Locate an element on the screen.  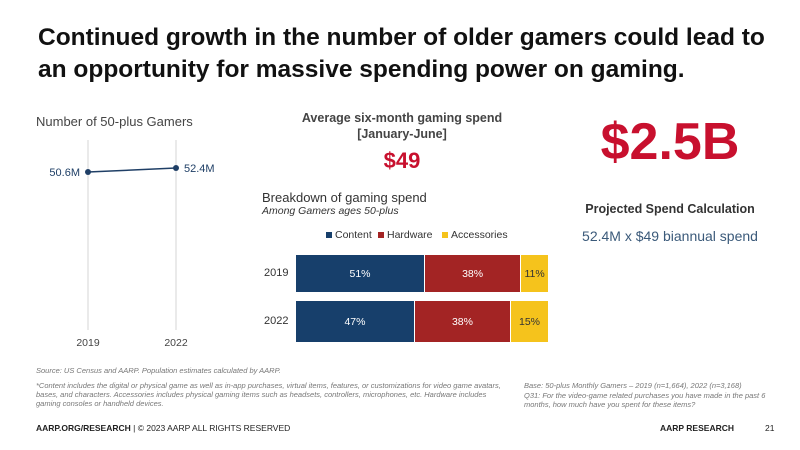
legend-label: Accessories is located at coordinates (479, 235).